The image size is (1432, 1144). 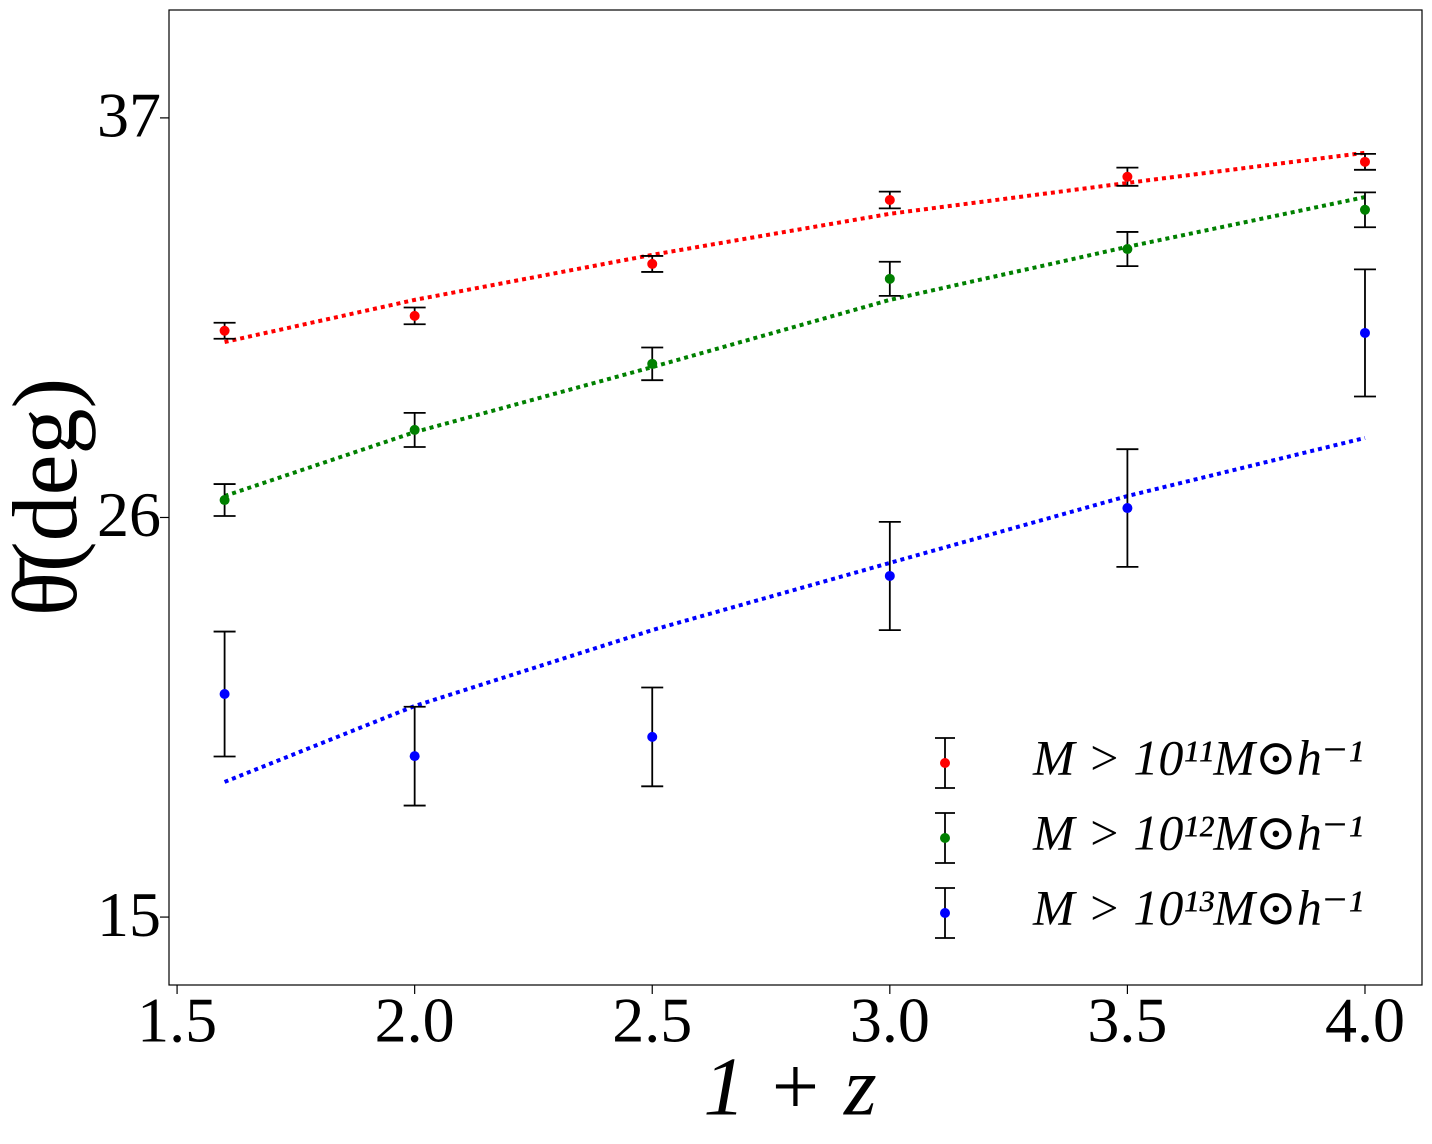 I want to click on y-tick-label: 15, so click(x=129, y=914).